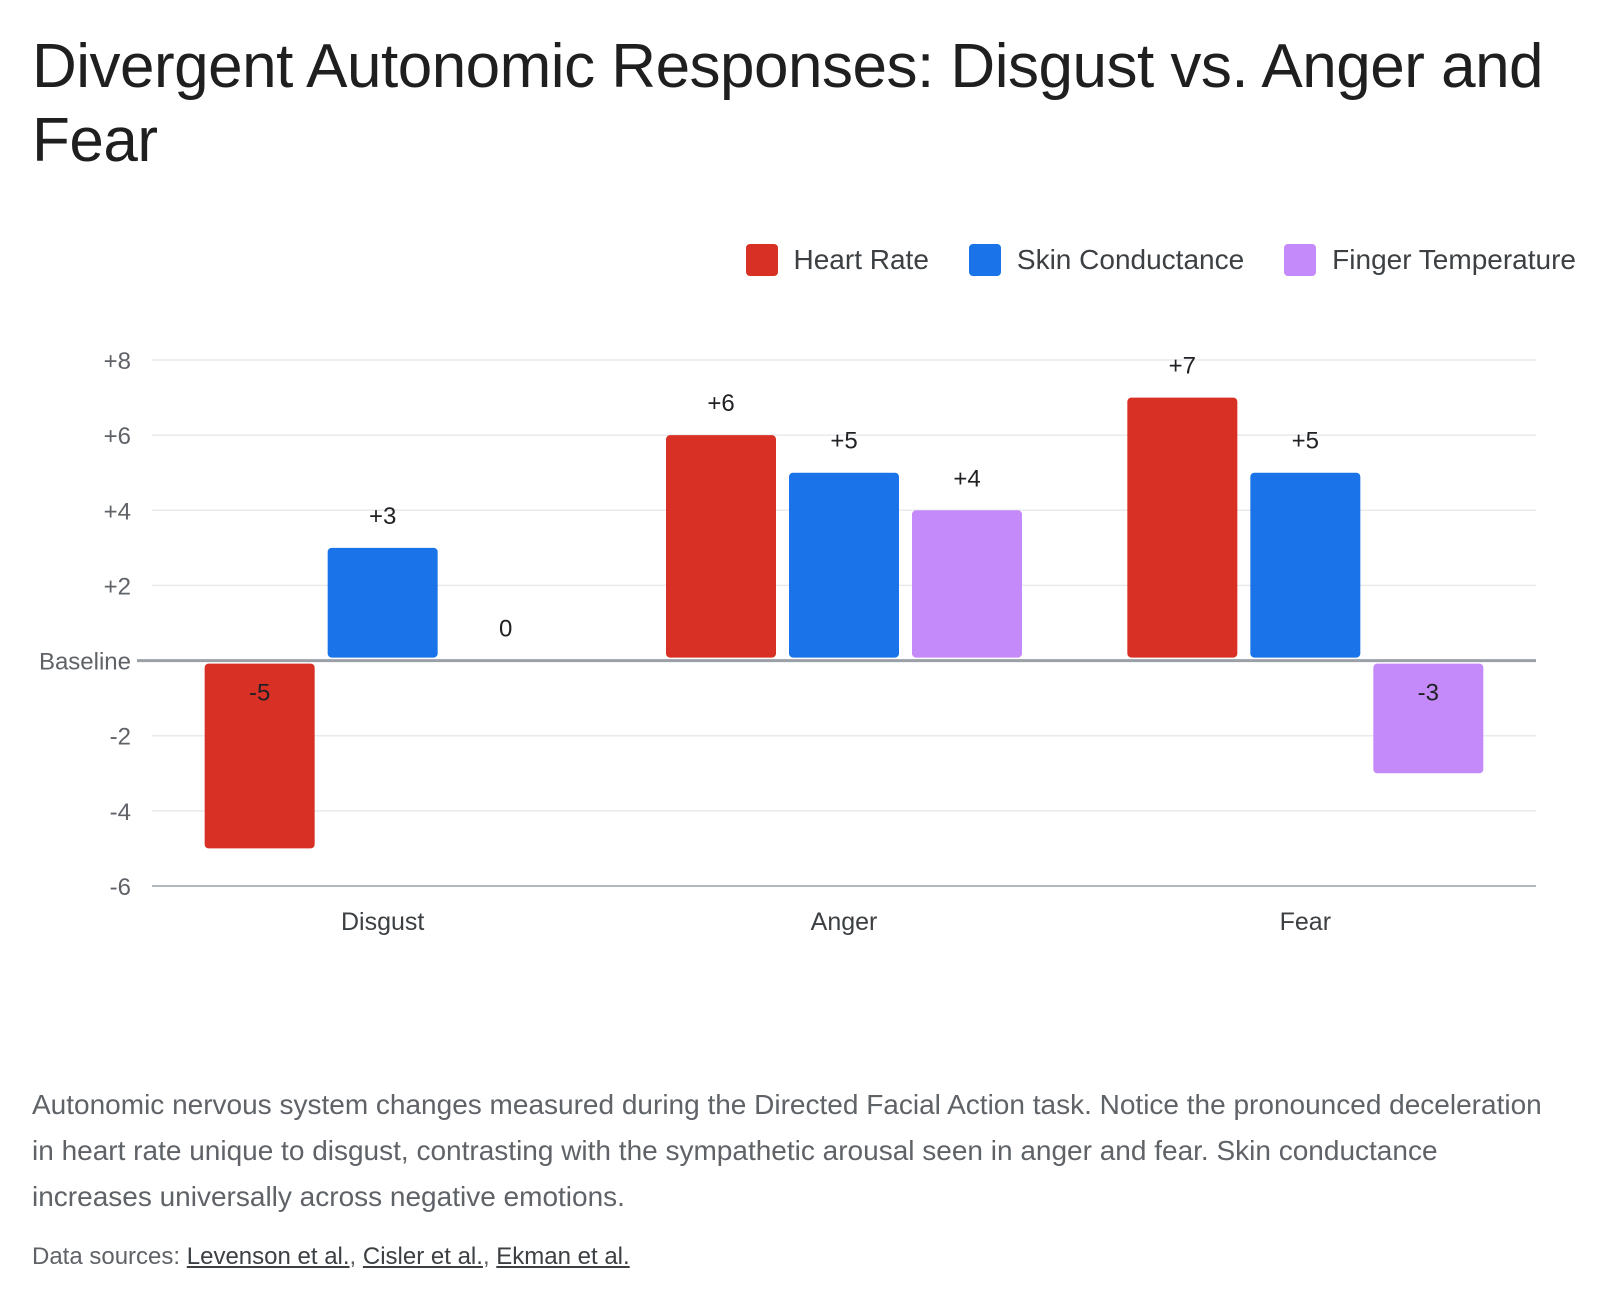  I want to click on x-tick-label: Fear, so click(1305, 922).